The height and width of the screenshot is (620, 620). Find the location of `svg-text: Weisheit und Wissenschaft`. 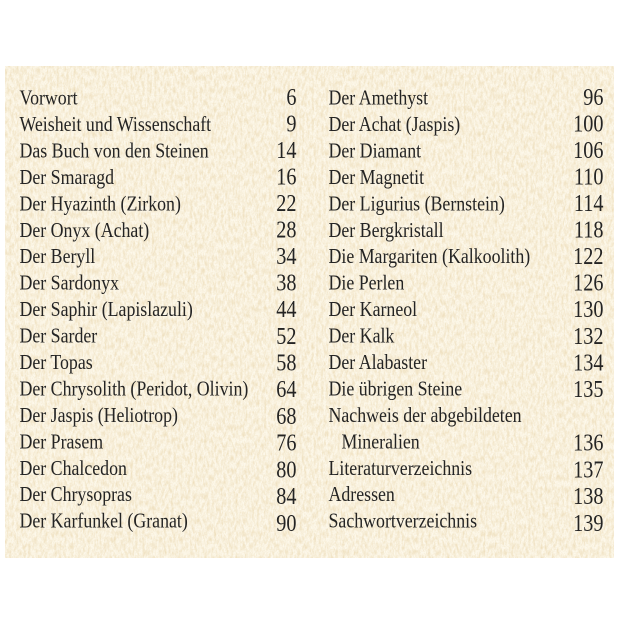

svg-text: Weisheit und Wissenschaft is located at coordinates (115, 125).